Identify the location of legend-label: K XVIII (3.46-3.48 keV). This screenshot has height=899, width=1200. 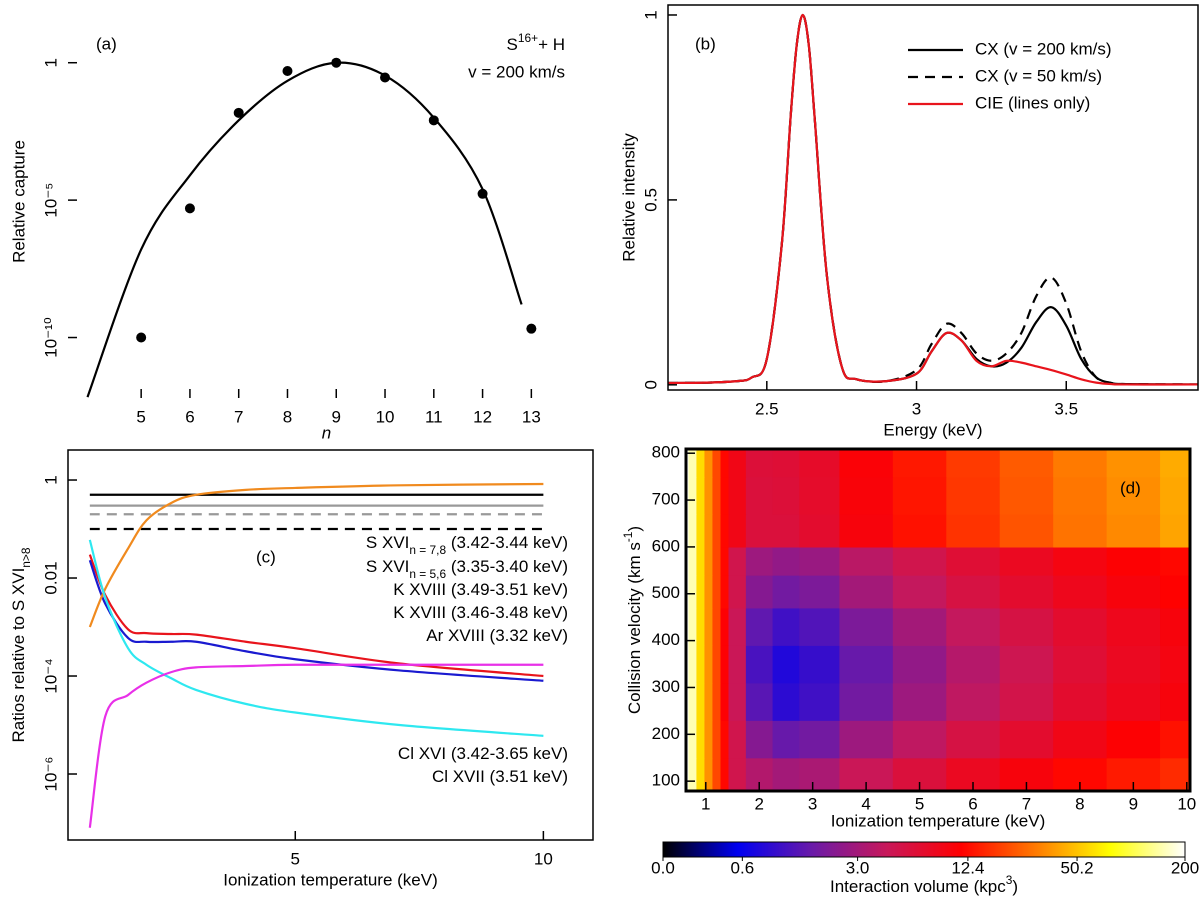
(480, 612).